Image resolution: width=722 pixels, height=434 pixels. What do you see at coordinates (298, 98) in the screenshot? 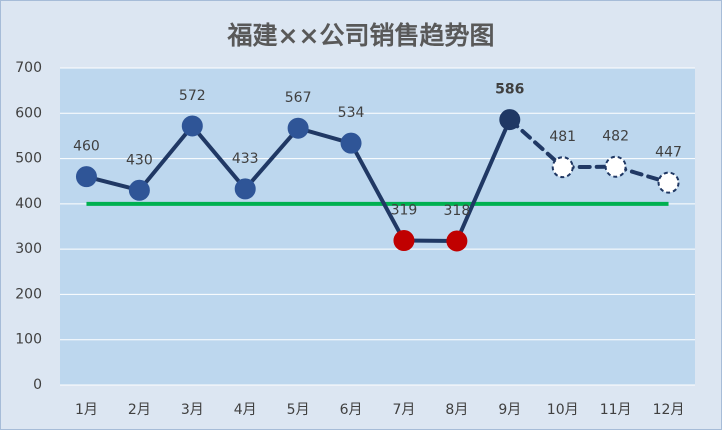
I see `data-label: 567` at bounding box center [298, 98].